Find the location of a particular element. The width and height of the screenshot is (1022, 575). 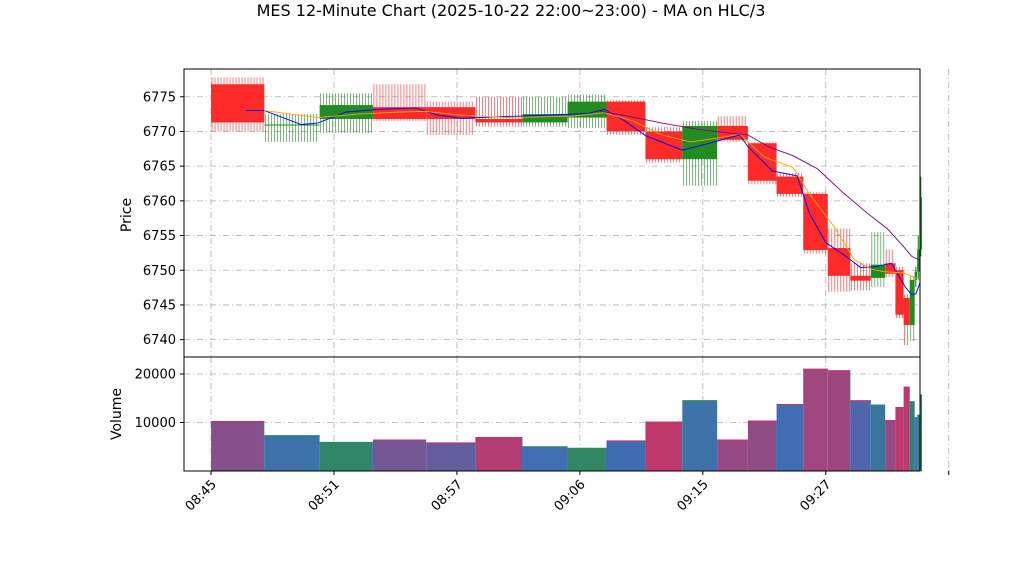

volume-bars is located at coordinates (567, 419).